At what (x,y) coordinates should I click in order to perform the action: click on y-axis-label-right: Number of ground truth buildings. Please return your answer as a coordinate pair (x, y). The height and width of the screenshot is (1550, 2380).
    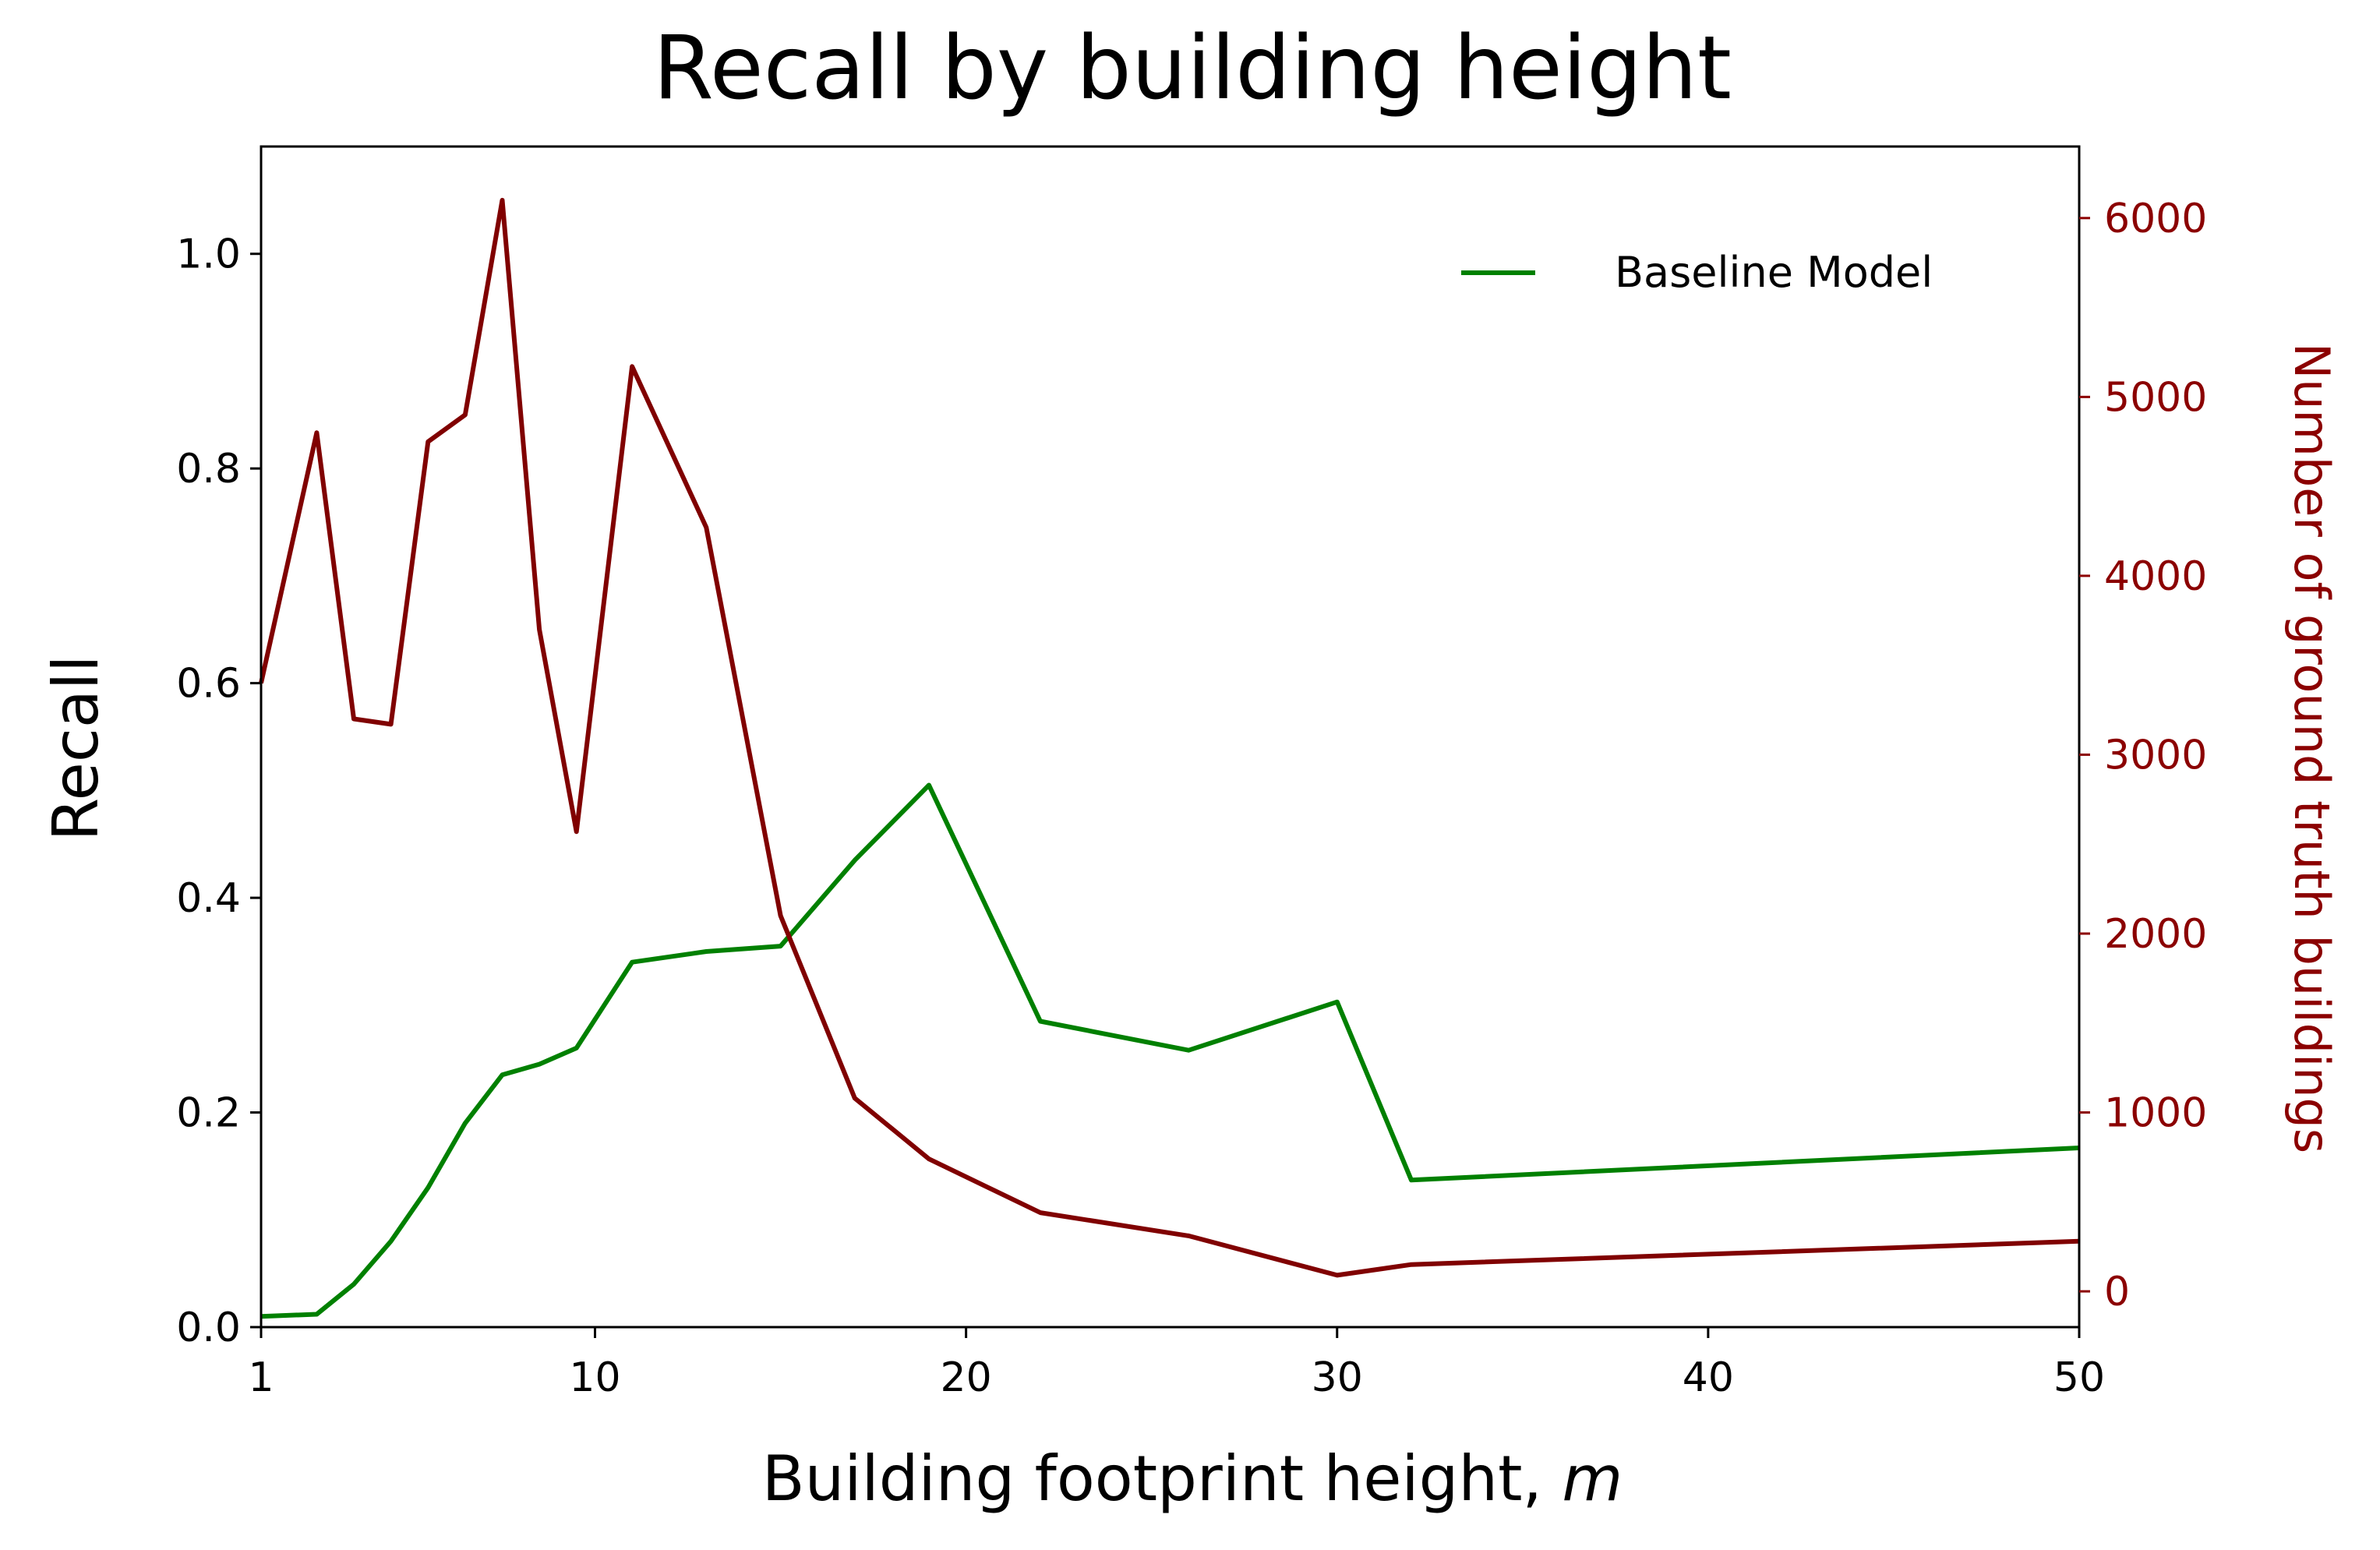
    Looking at the image, I should click on (2312, 748).